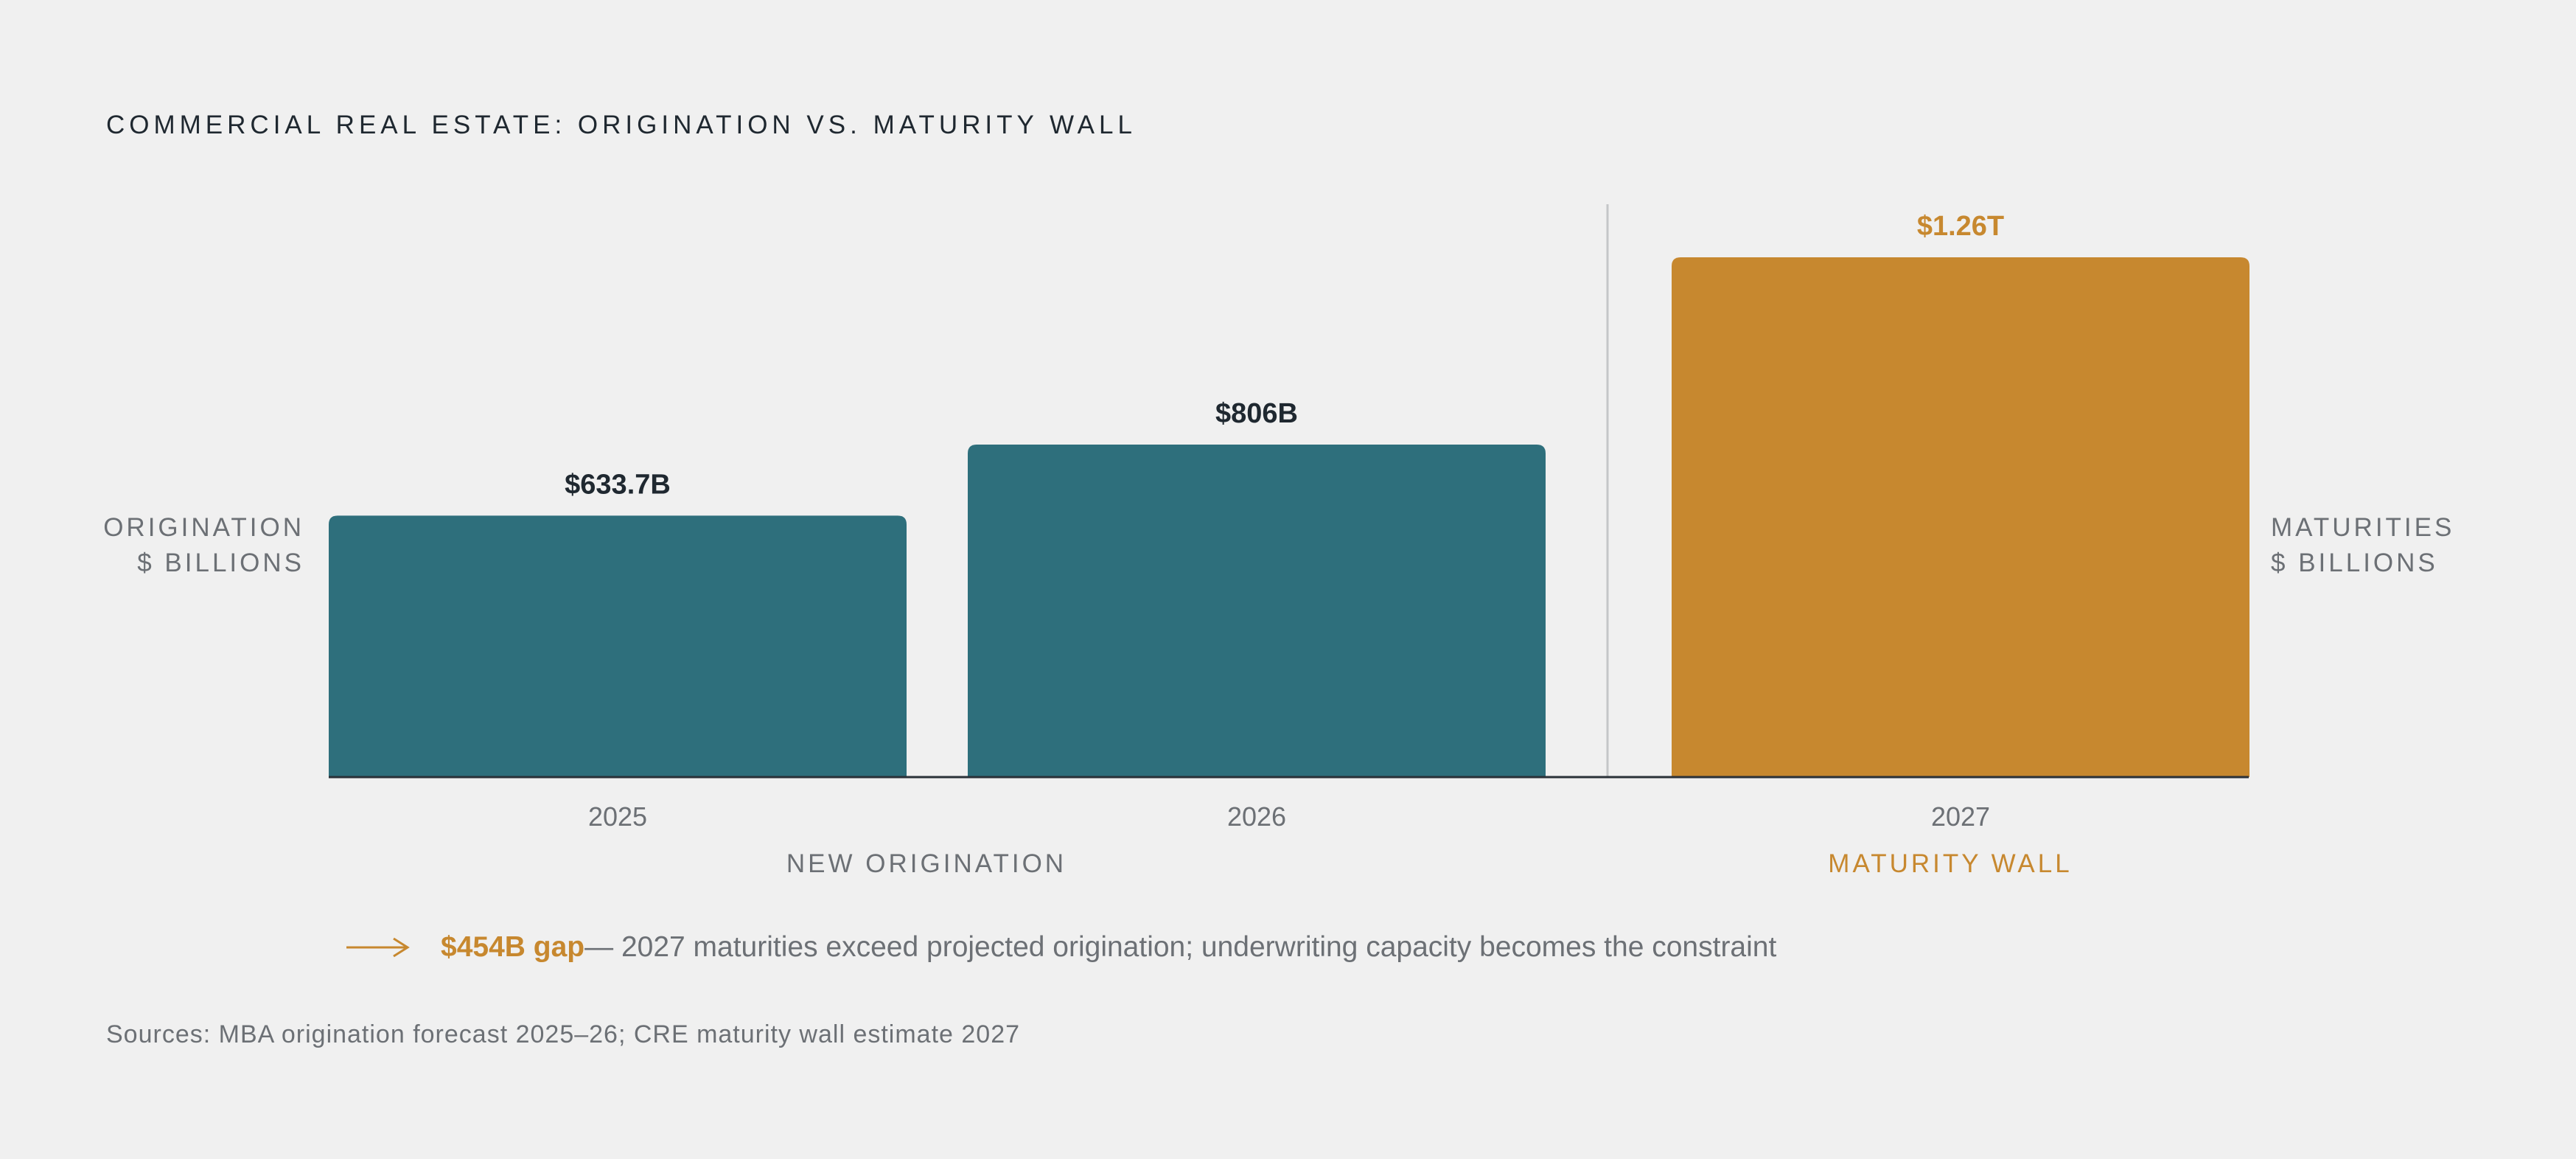 This screenshot has width=2576, height=1159. I want to click on value-label-2027: $1.26T, so click(1961, 227).